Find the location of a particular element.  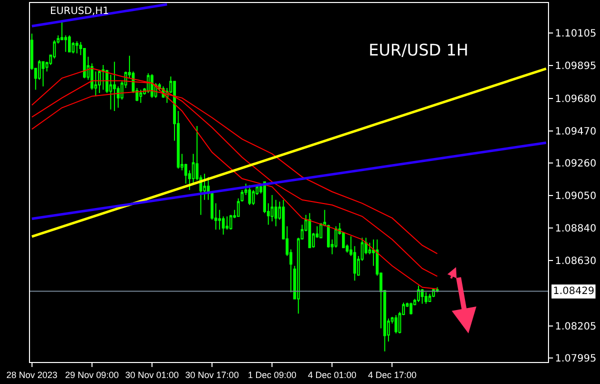

x-tick-label: 29 Nov 09:00 is located at coordinates (92, 375).